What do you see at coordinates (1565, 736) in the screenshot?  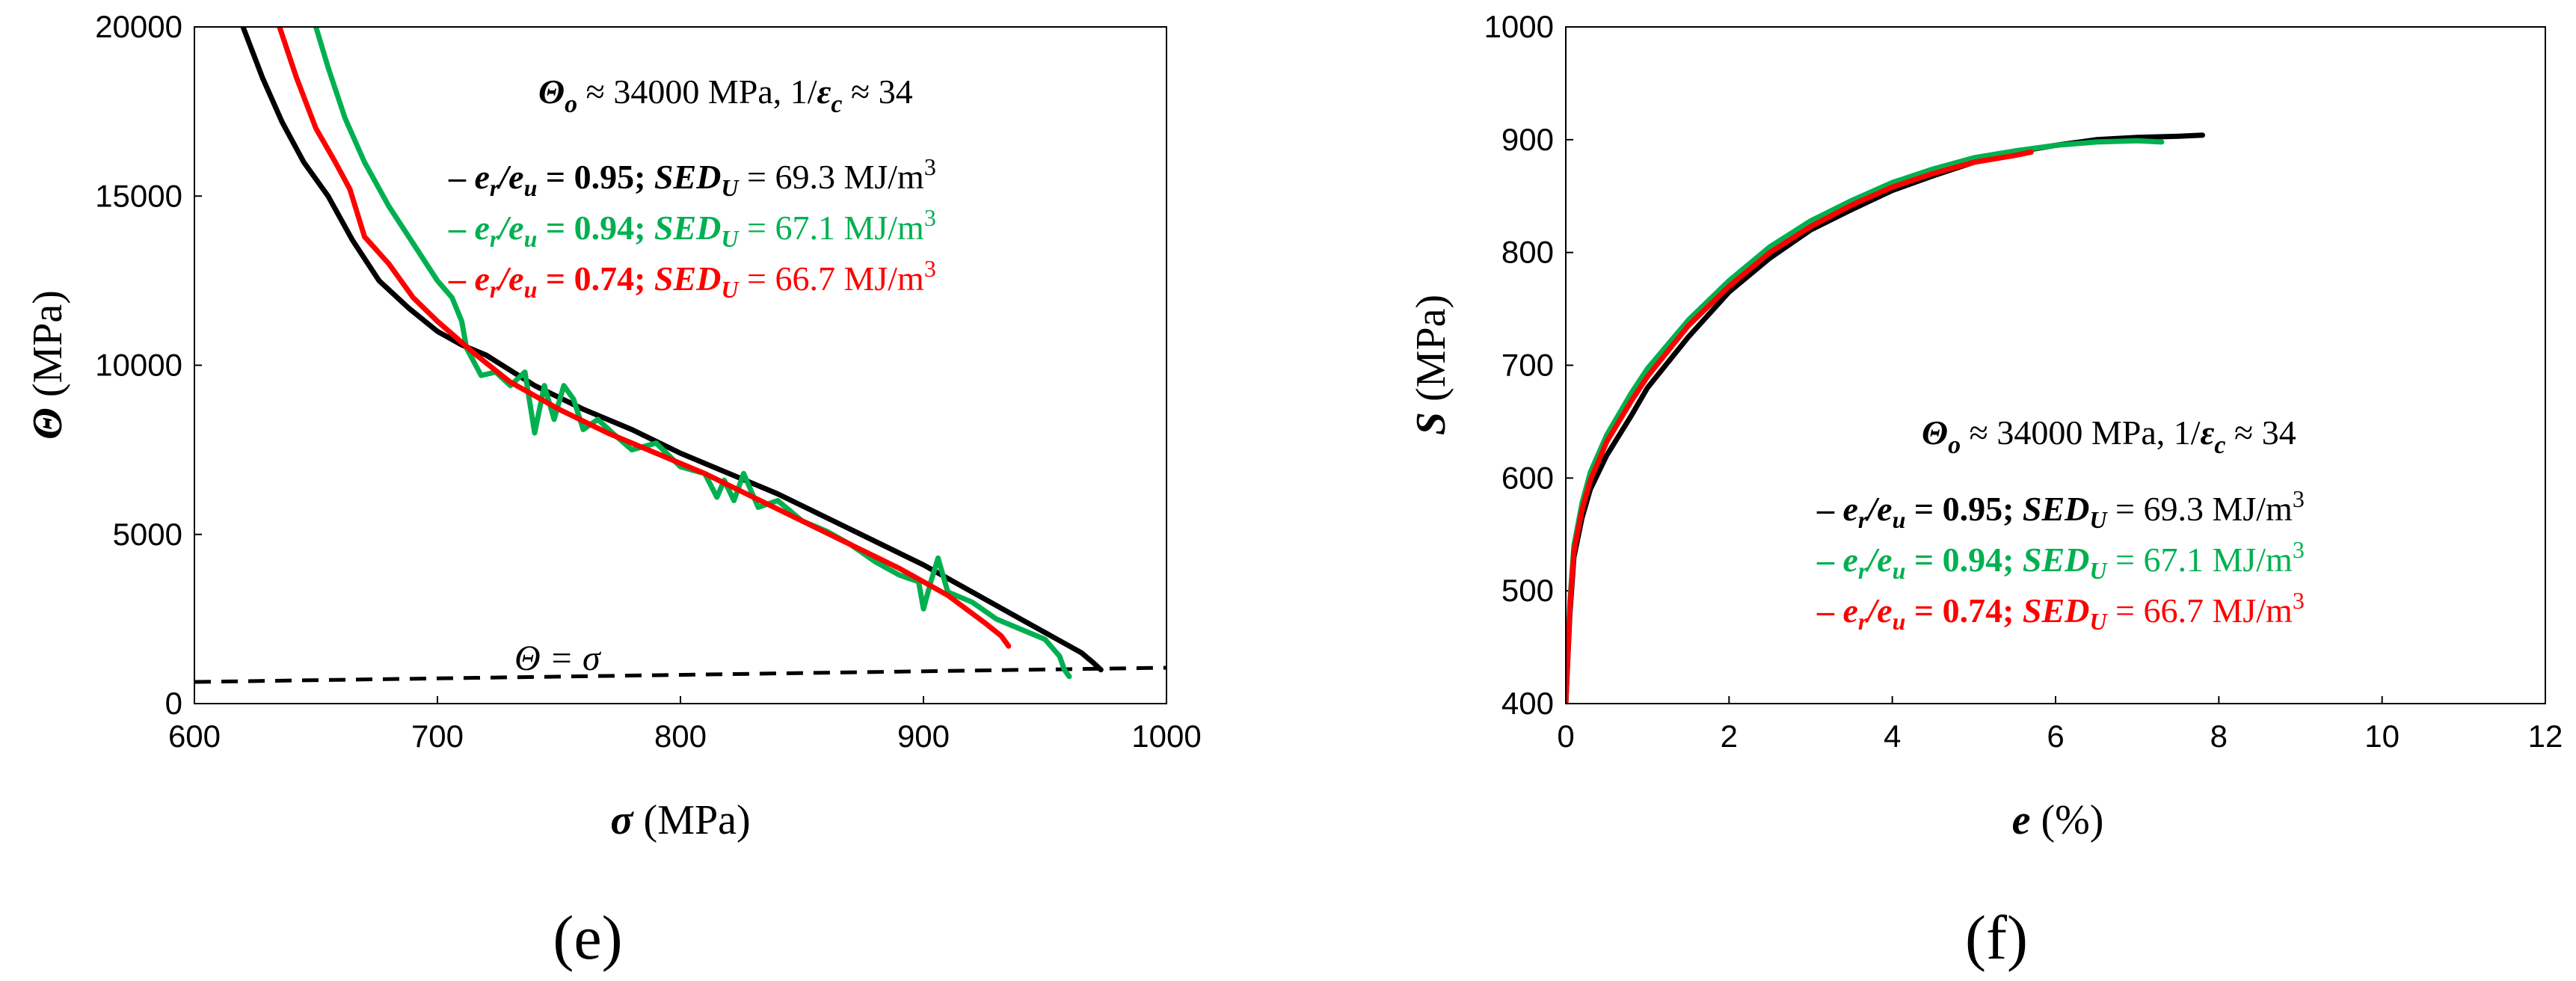 I see `chart-f-x-tick-label-0: 0` at bounding box center [1565, 736].